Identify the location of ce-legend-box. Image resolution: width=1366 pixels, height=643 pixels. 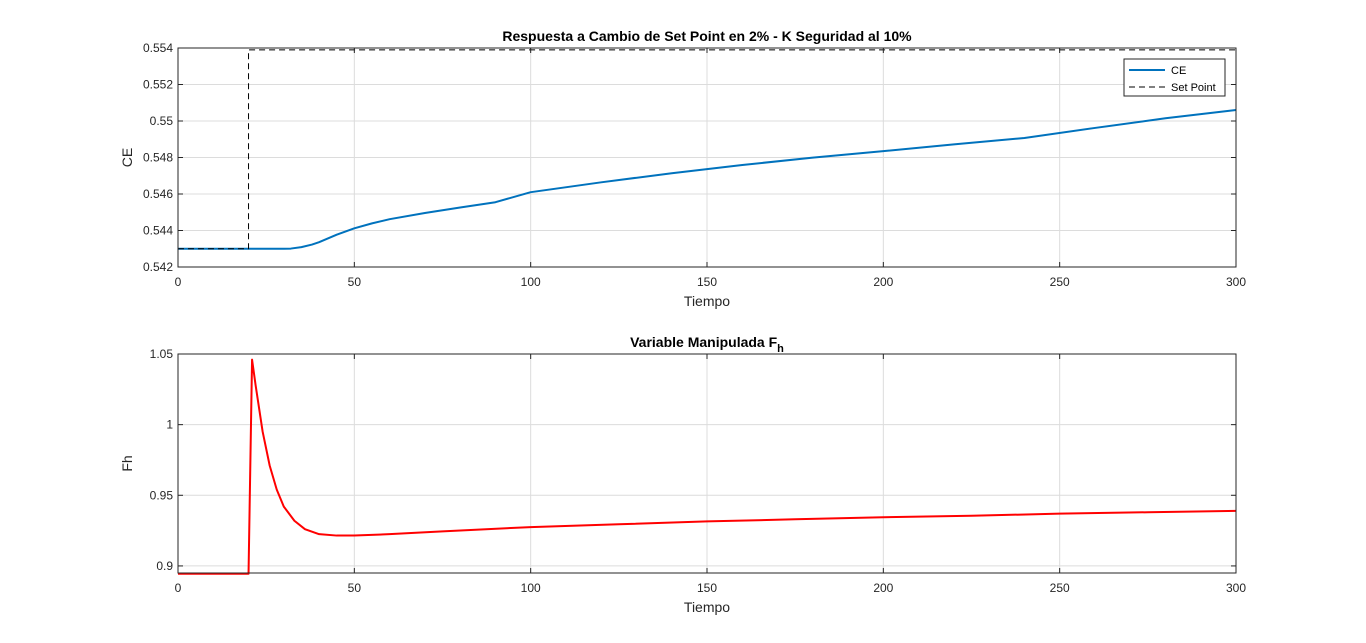
(1174, 77).